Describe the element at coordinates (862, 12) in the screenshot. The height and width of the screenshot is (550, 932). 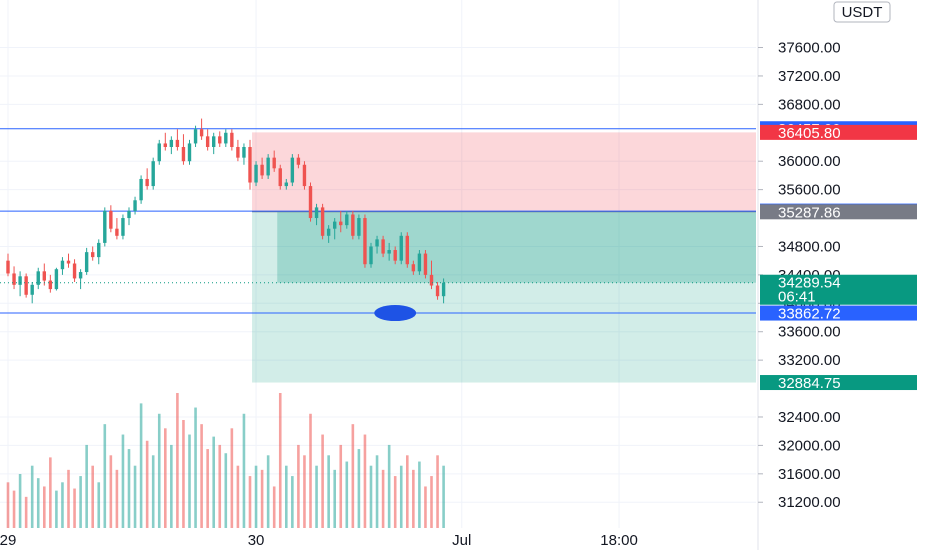
I see `currency-badge` at that location.